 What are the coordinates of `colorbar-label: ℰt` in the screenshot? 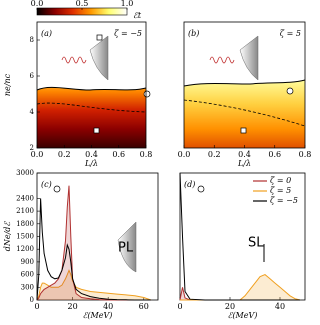 It's located at (137, 15).